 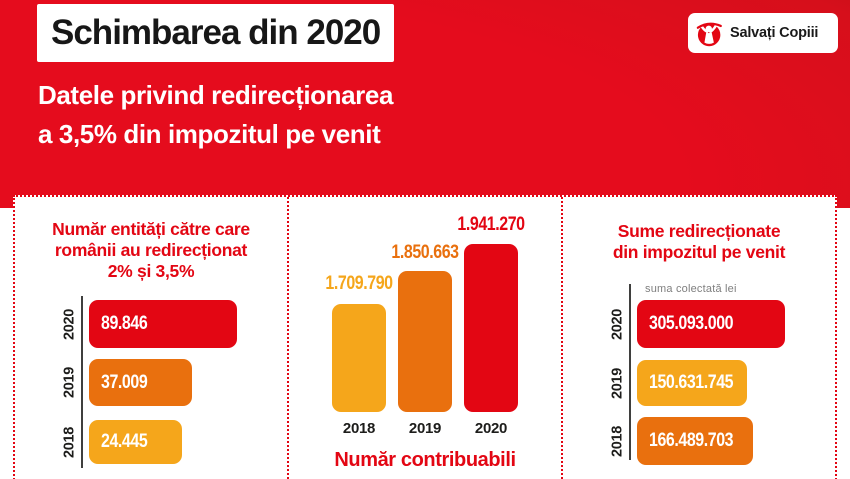 What do you see at coordinates (425, 252) in the screenshot?
I see `contributors-value-2019: 1.850.663` at bounding box center [425, 252].